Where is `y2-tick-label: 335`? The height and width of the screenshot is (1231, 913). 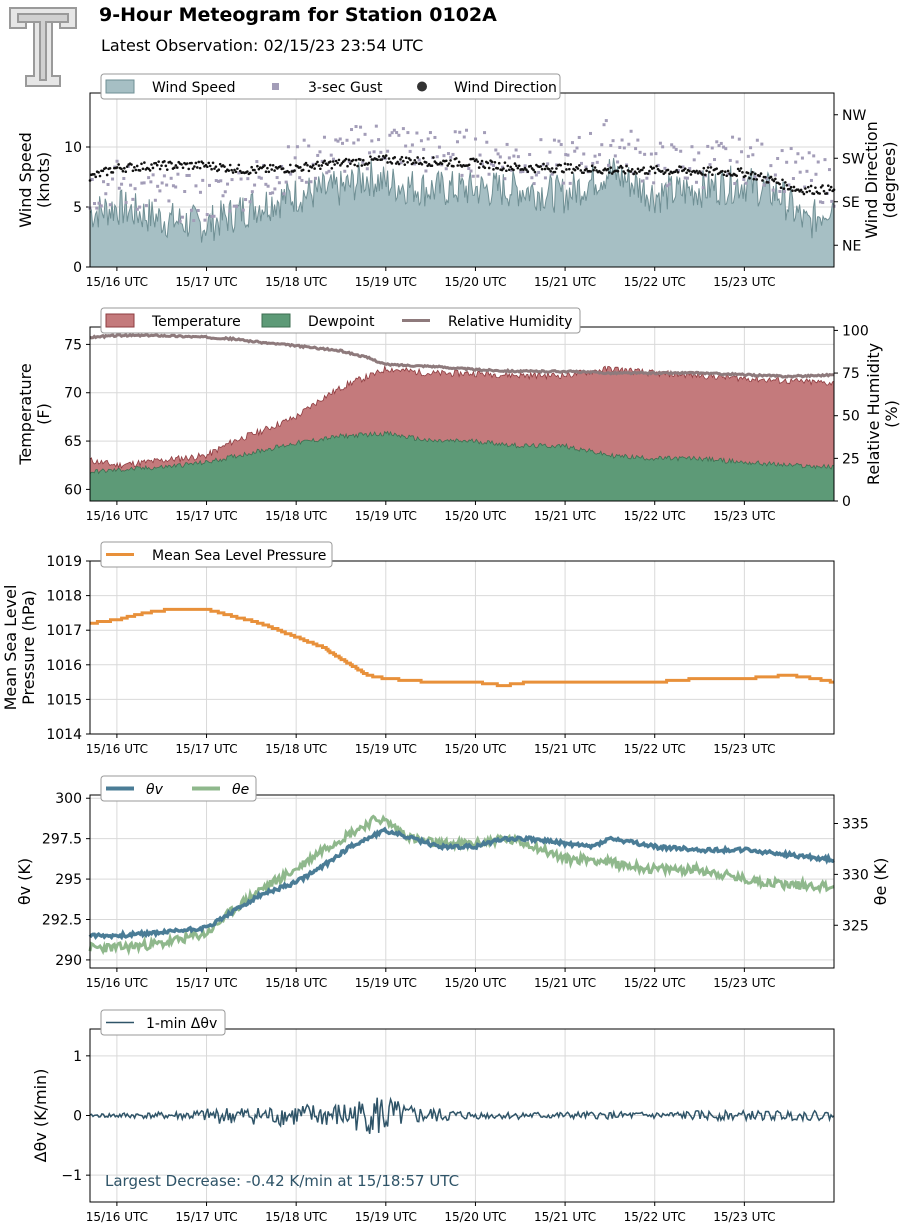 y2-tick-label: 335 is located at coordinates (855, 824).